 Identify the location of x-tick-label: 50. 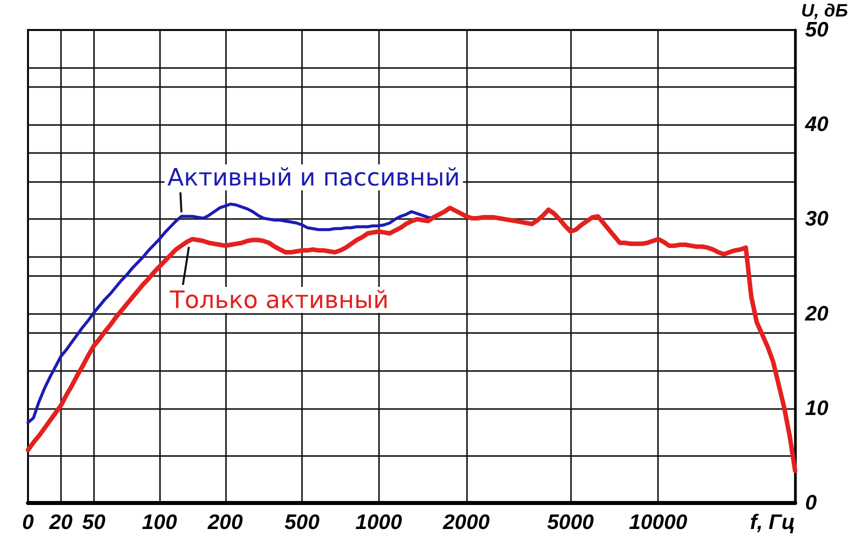
(94, 522).